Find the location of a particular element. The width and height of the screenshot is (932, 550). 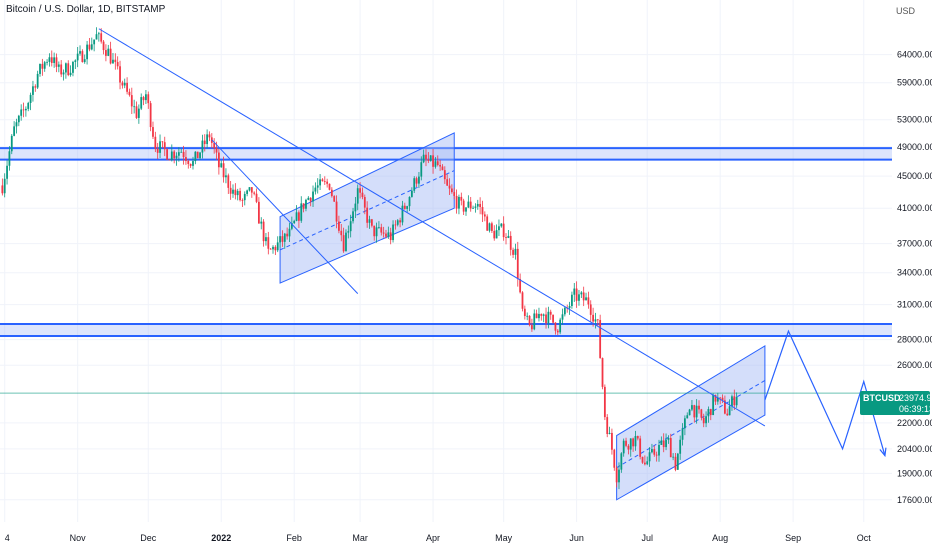

price-tick-label: 31000.00 is located at coordinates (914, 305).